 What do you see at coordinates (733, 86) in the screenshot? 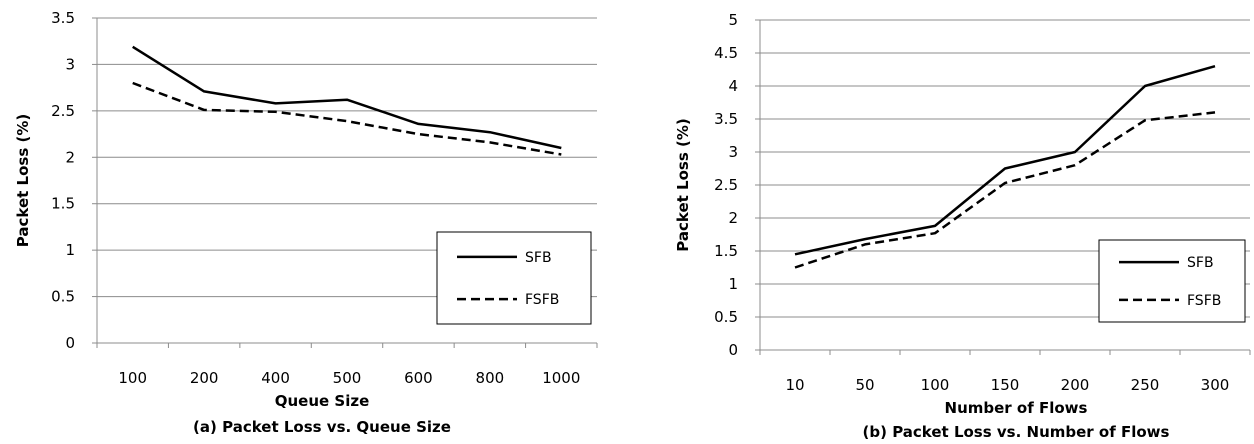
I see `y-tick-label: 4` at bounding box center [733, 86].